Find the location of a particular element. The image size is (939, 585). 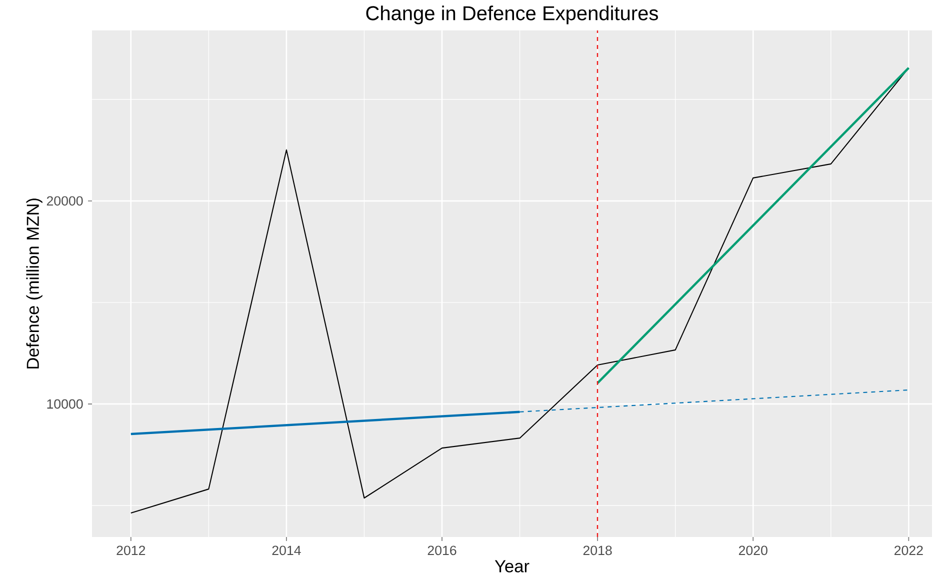

y-axis-title: Defence (million MZN) is located at coordinates (34, 283).